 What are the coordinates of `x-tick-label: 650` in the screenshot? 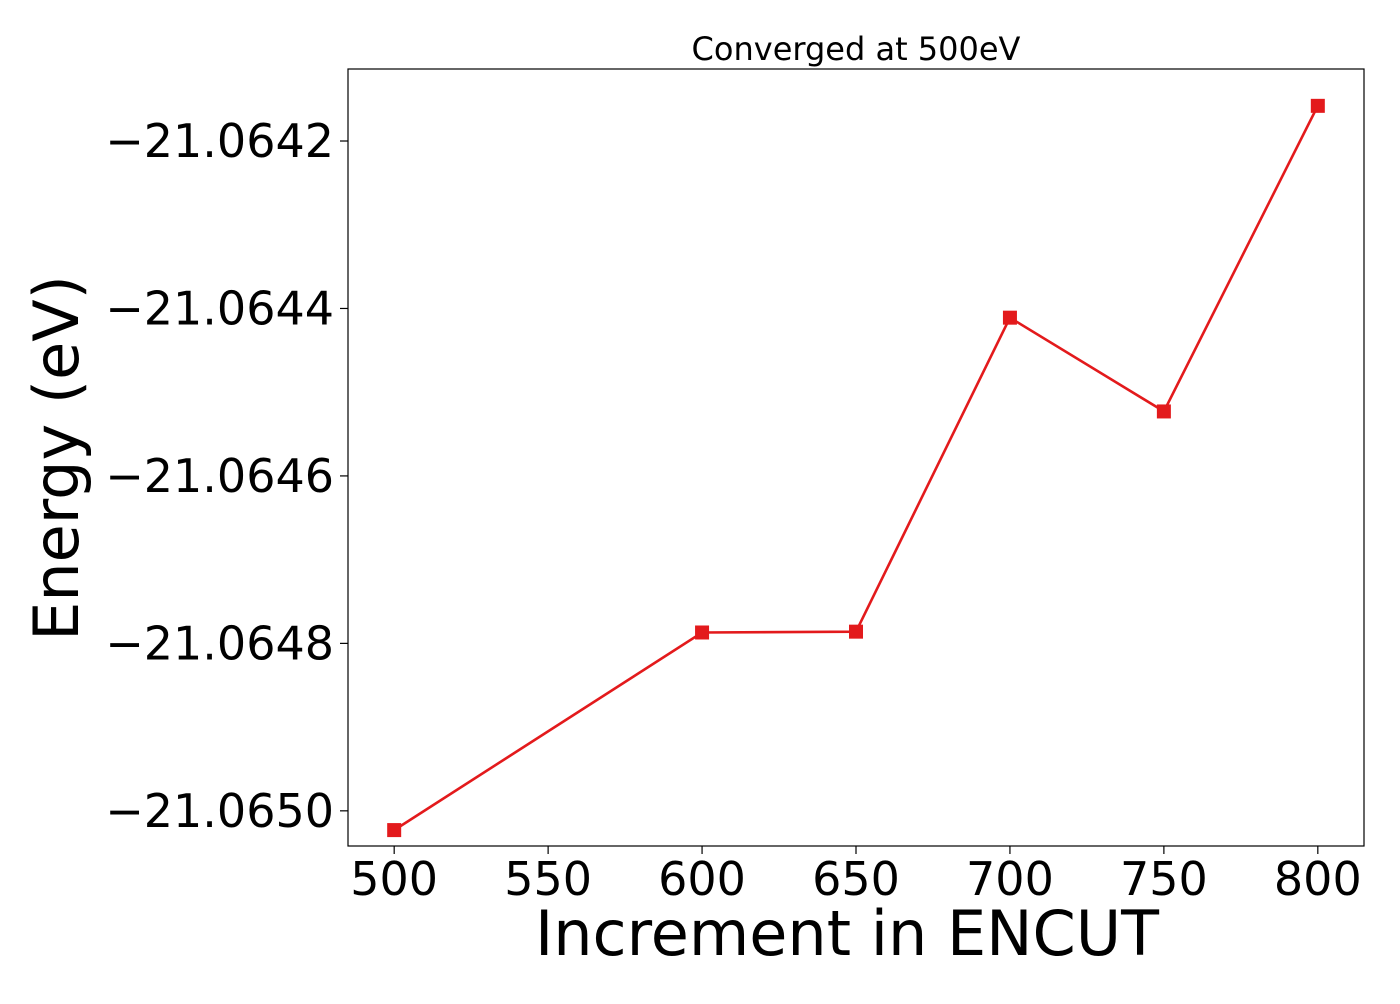 It's located at (856, 879).